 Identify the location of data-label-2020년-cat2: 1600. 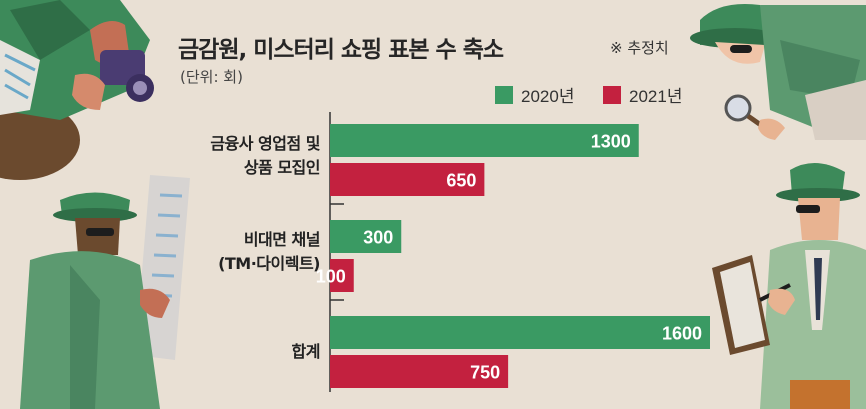
(682, 334).